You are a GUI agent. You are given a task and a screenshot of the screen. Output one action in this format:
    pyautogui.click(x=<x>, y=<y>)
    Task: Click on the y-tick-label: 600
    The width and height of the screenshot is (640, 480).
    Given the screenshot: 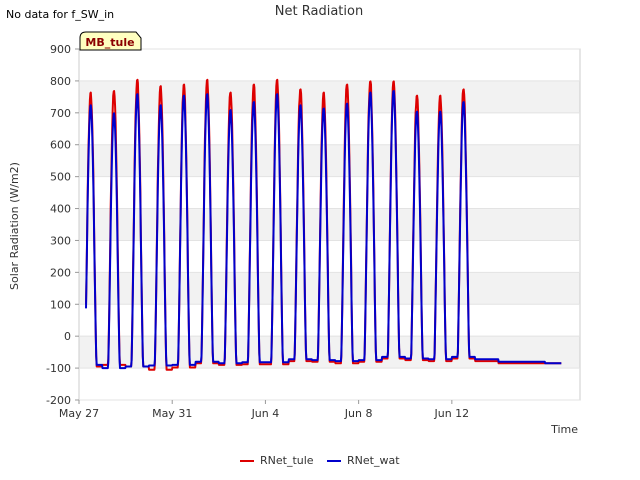 What is the action you would take?
    pyautogui.click(x=60, y=145)
    